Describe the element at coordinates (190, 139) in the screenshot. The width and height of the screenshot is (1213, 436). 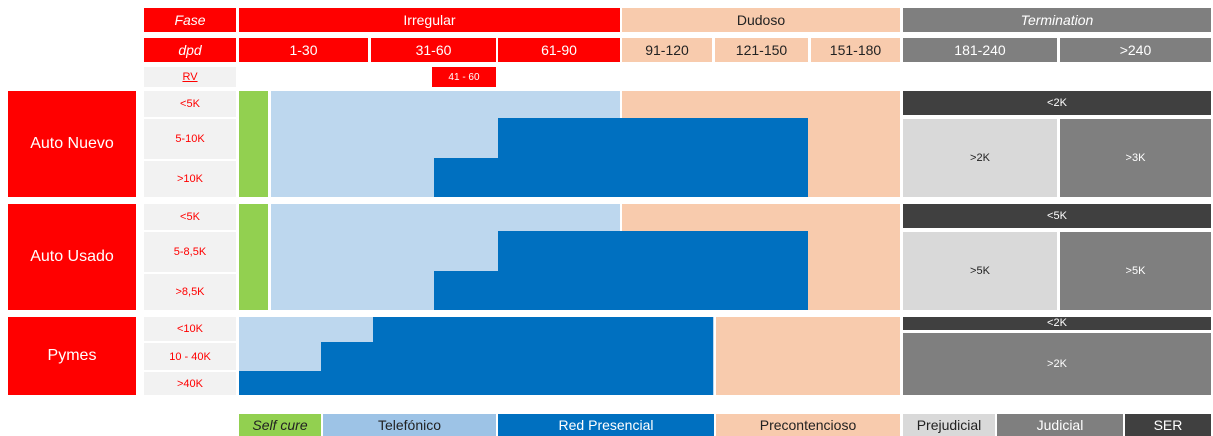
I see `band-label: 5-10K` at that location.